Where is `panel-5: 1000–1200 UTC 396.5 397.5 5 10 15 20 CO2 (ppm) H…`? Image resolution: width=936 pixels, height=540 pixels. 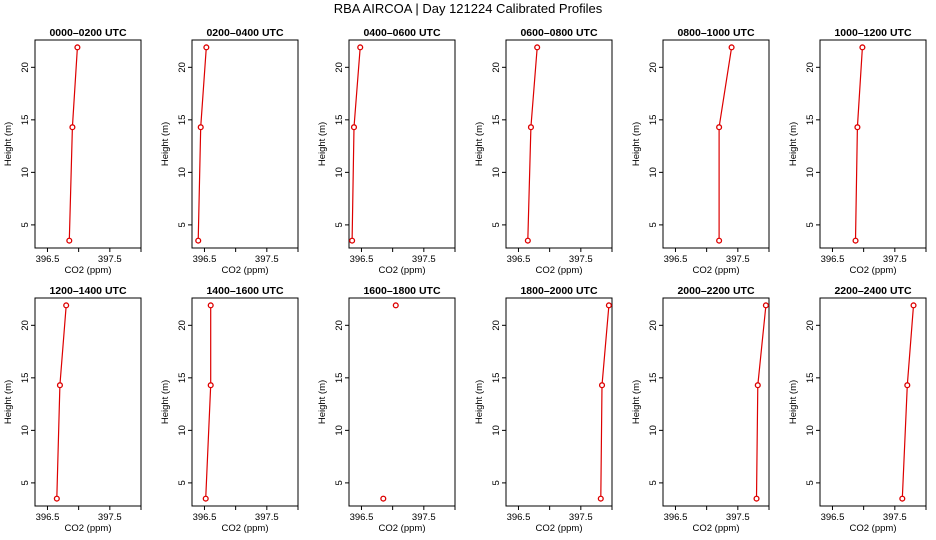
panel-5: 1000–1200 UTC 396.5 397.5 5 10 15 20 CO2 (ppm) H… is located at coordinates (857, 151).